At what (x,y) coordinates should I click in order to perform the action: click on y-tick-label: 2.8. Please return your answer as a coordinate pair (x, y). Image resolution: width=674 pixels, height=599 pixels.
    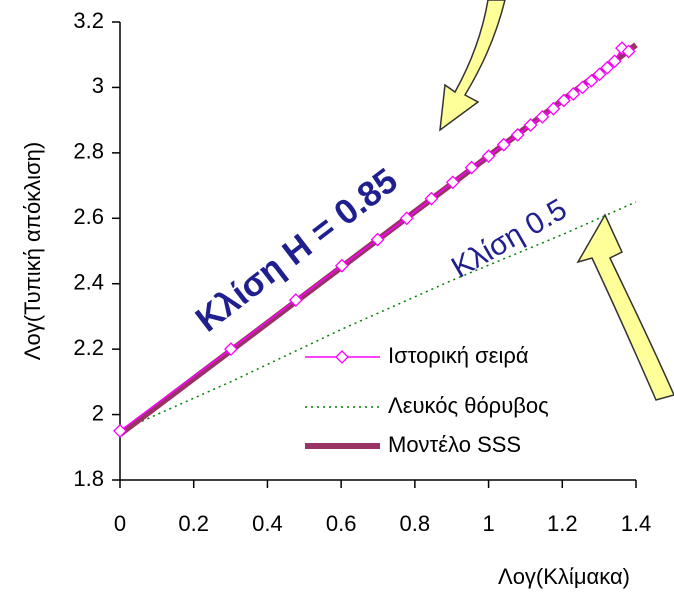
    Looking at the image, I should click on (88, 151).